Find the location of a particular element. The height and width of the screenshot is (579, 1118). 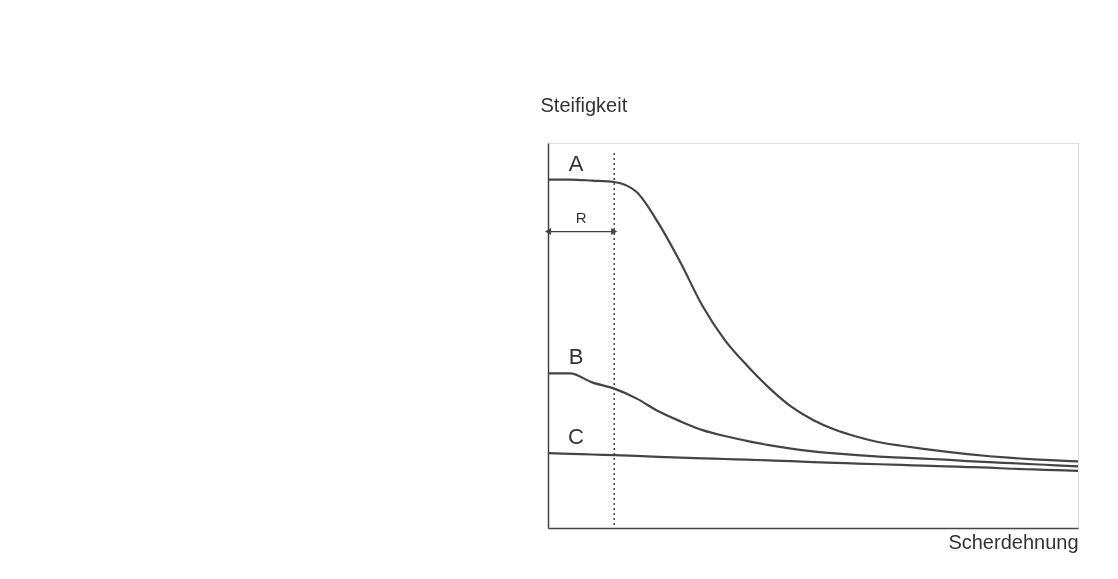

annotation: R is located at coordinates (581, 217).